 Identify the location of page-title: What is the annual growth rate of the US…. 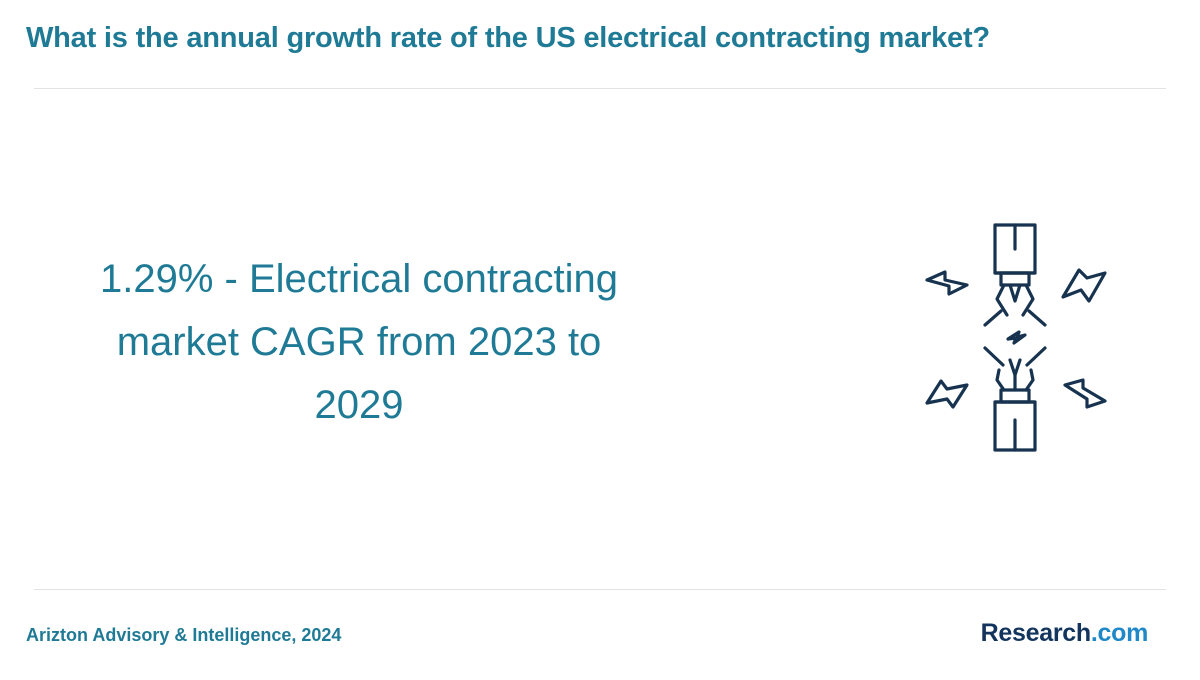
(508, 38).